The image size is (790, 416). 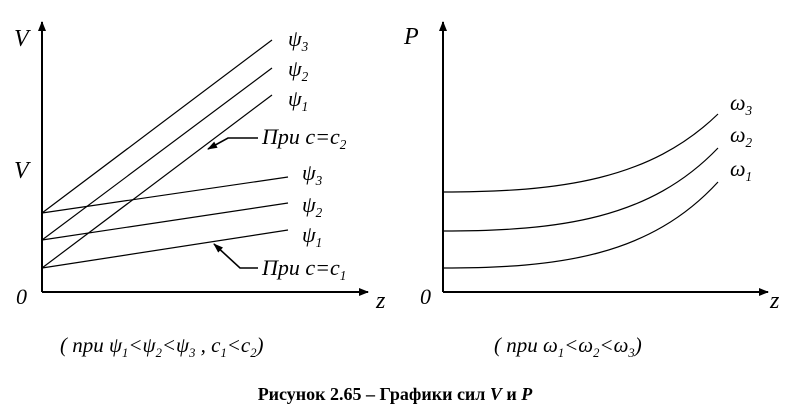 I want to click on line-c2-psi1, so click(x=157, y=181).